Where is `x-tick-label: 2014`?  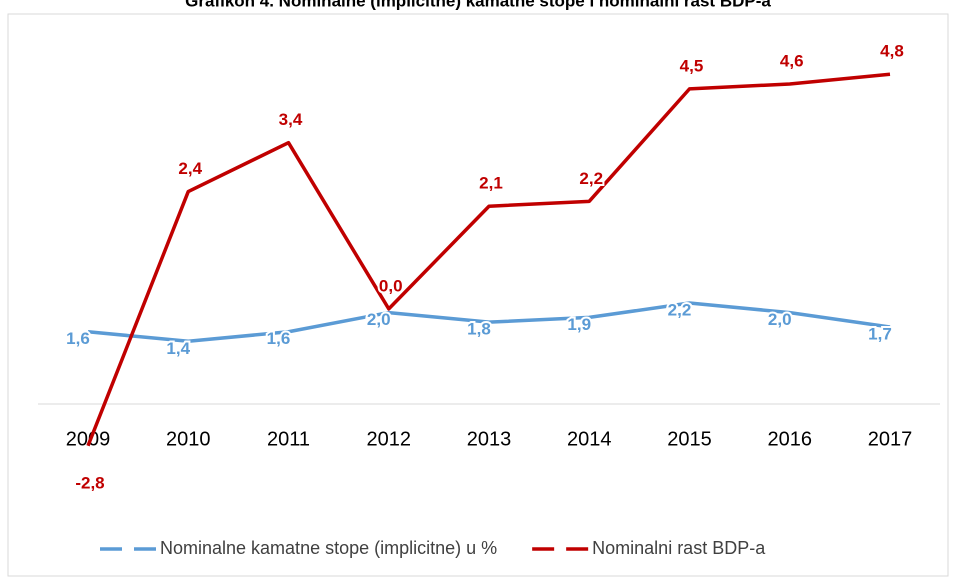 x-tick-label: 2014 is located at coordinates (589, 439).